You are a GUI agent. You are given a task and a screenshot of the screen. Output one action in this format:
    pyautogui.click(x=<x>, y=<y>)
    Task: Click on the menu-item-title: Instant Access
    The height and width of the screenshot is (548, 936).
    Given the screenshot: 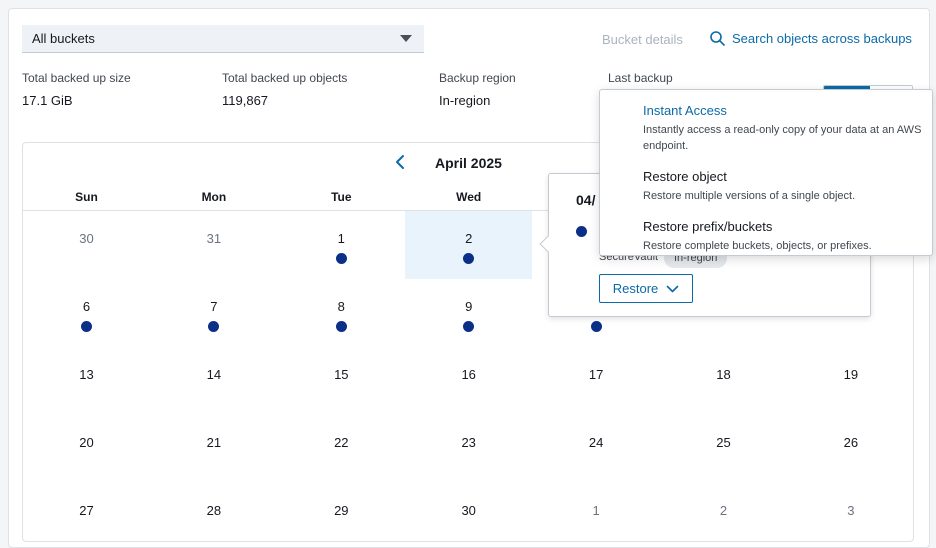 What is the action you would take?
    pyautogui.click(x=685, y=110)
    